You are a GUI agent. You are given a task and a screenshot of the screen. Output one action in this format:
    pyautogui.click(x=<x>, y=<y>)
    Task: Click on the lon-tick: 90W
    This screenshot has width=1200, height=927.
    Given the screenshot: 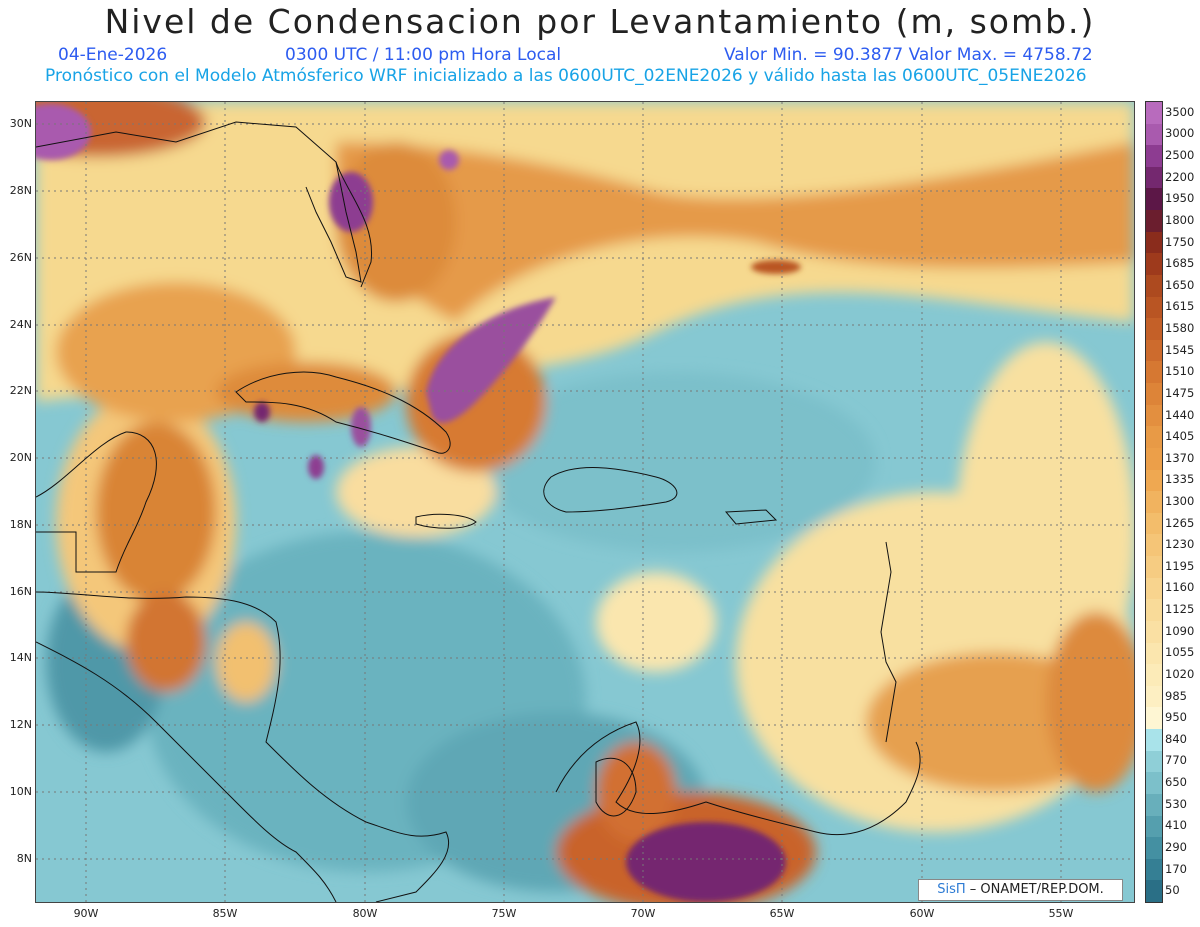 What is the action you would take?
    pyautogui.click(x=86, y=913)
    